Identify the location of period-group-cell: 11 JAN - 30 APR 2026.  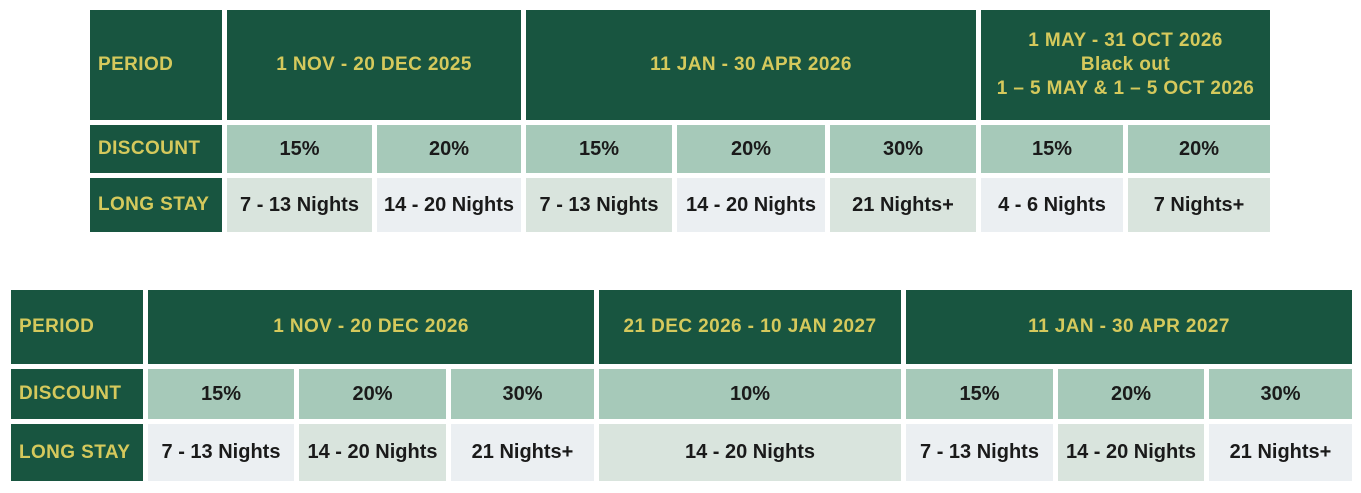
(751, 65).